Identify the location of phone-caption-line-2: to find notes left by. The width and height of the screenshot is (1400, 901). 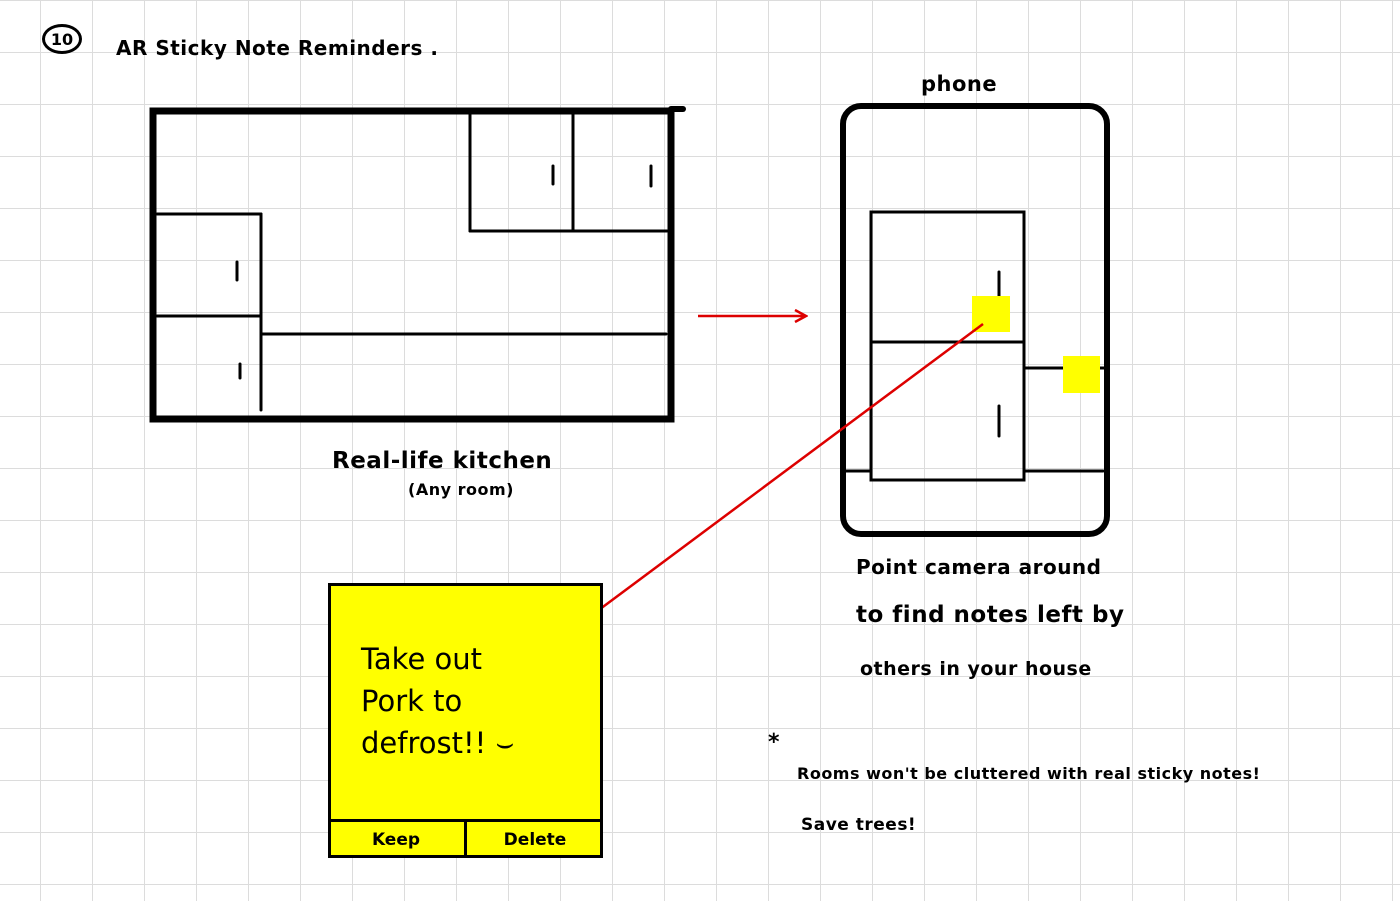
(990, 615).